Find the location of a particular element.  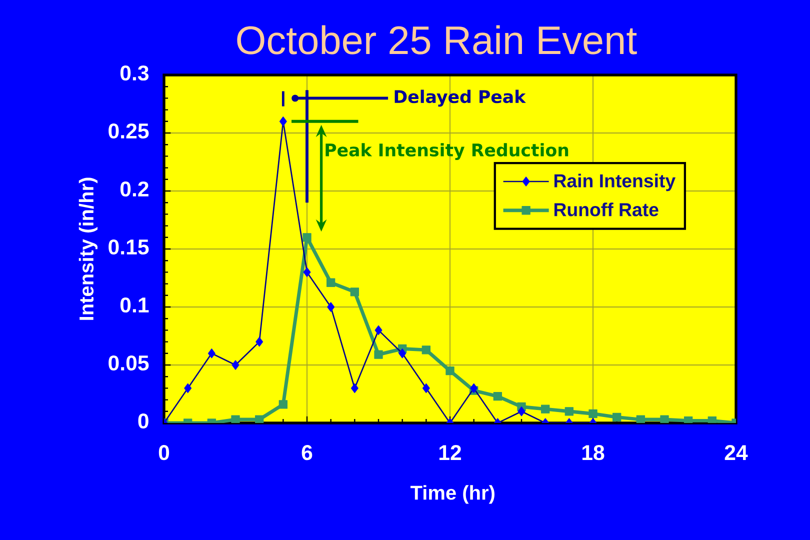

x-tick-label: 18 is located at coordinates (593, 452).